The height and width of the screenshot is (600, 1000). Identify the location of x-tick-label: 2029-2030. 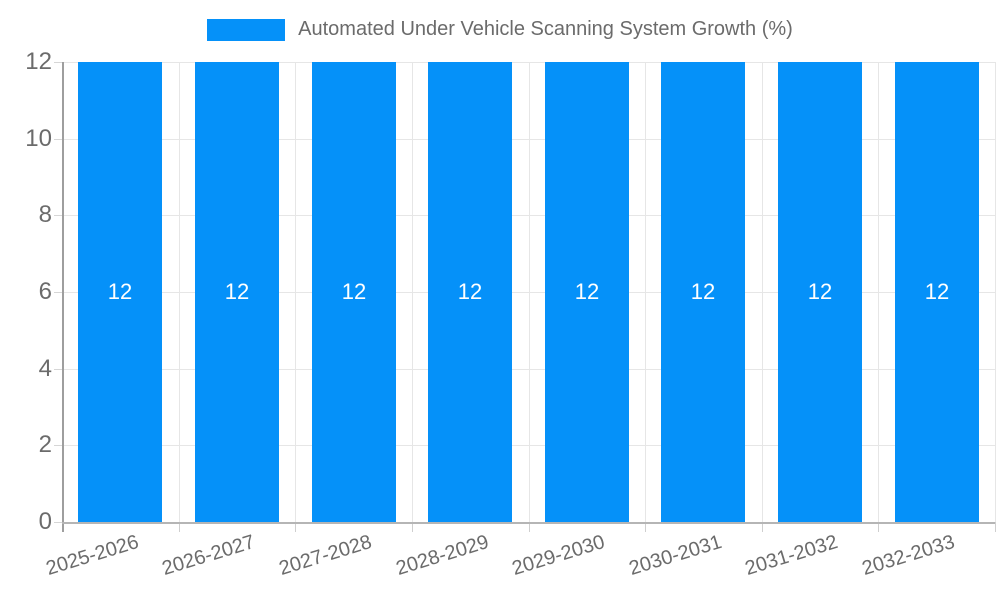
(558, 555).